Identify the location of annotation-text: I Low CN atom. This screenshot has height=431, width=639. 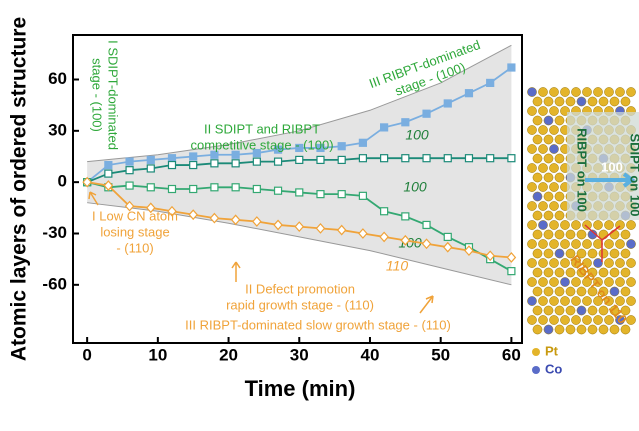
(135, 215).